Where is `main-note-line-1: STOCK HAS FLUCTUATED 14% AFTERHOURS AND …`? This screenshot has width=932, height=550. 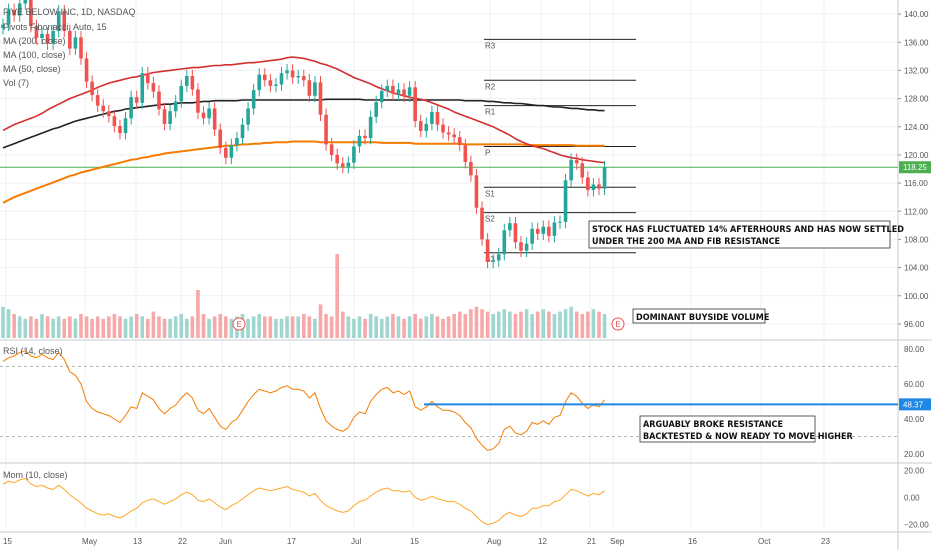 main-note-line-1: STOCK HAS FLUCTUATED 14% AFTERHOURS AND … is located at coordinates (748, 230).